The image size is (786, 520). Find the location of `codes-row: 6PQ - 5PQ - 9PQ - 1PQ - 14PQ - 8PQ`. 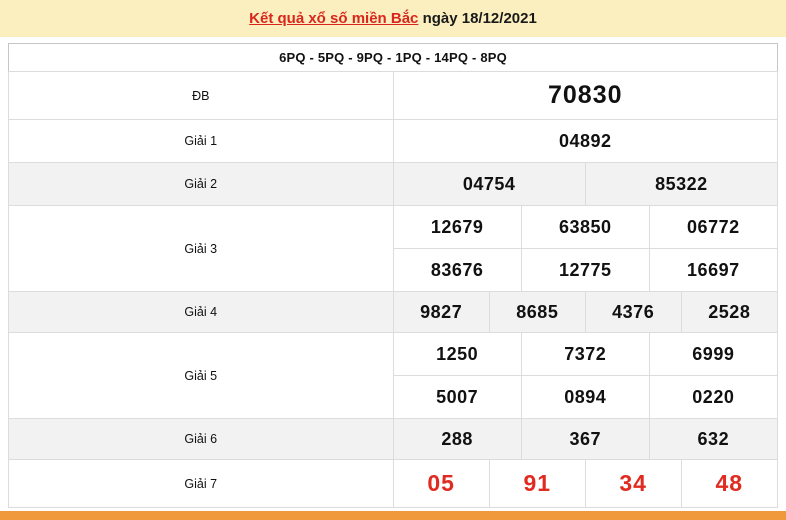

codes-row: 6PQ - 5PQ - 9PQ - 1PQ - 14PQ - 8PQ is located at coordinates (393, 57).